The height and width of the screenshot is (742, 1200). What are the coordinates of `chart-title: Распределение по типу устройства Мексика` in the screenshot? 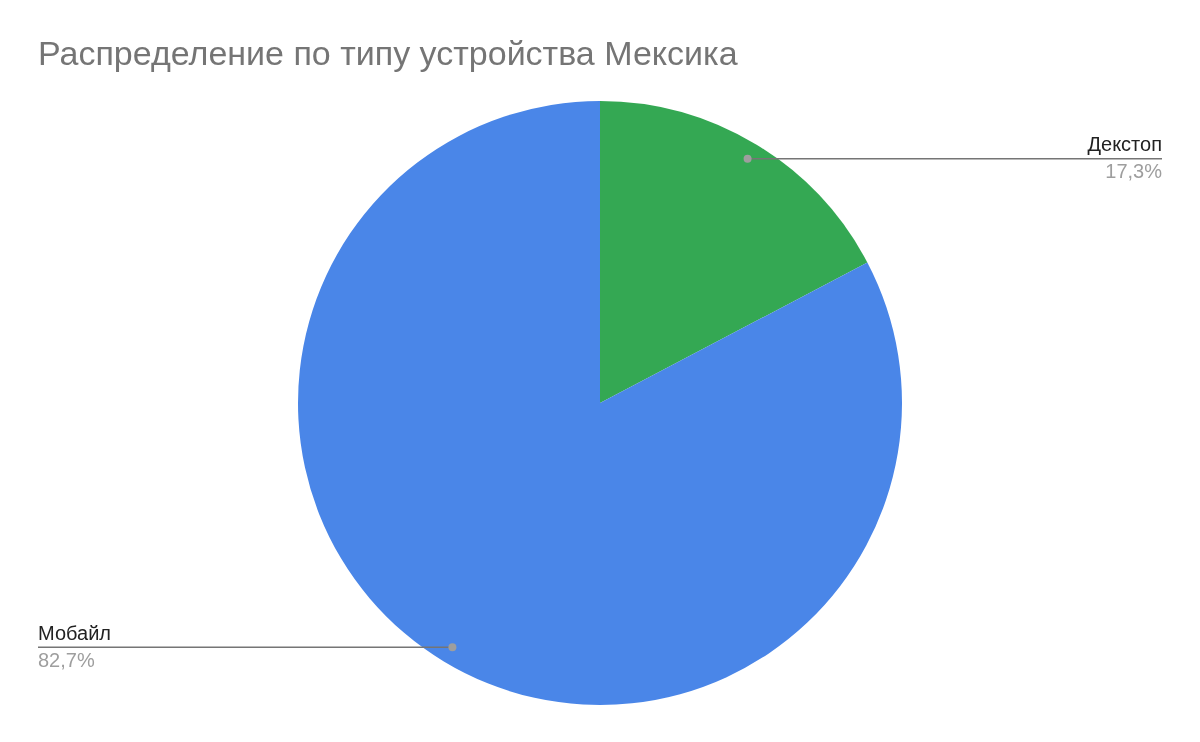 It's located at (388, 53).